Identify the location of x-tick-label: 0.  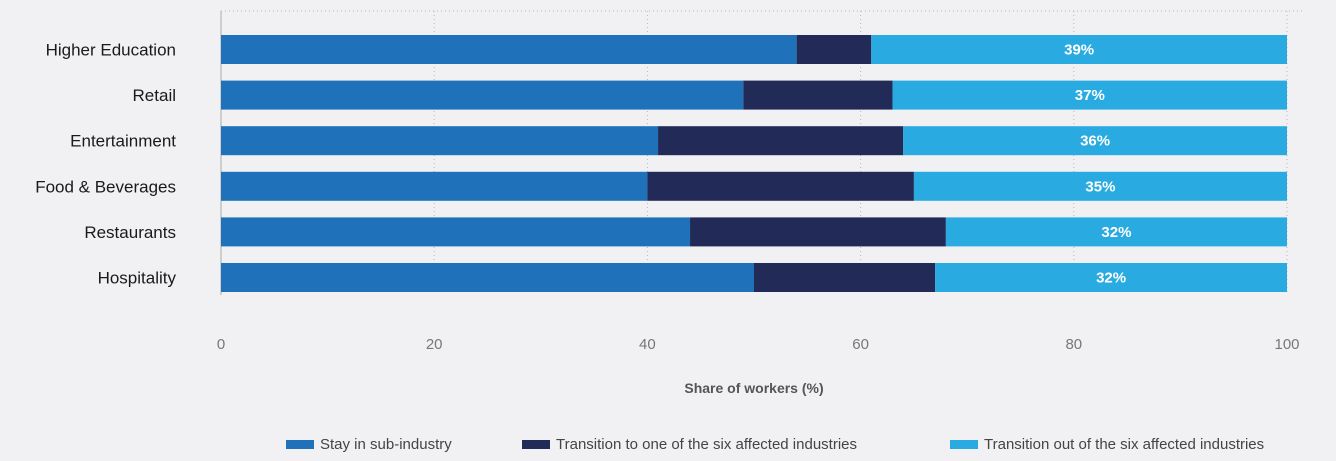
(221, 344).